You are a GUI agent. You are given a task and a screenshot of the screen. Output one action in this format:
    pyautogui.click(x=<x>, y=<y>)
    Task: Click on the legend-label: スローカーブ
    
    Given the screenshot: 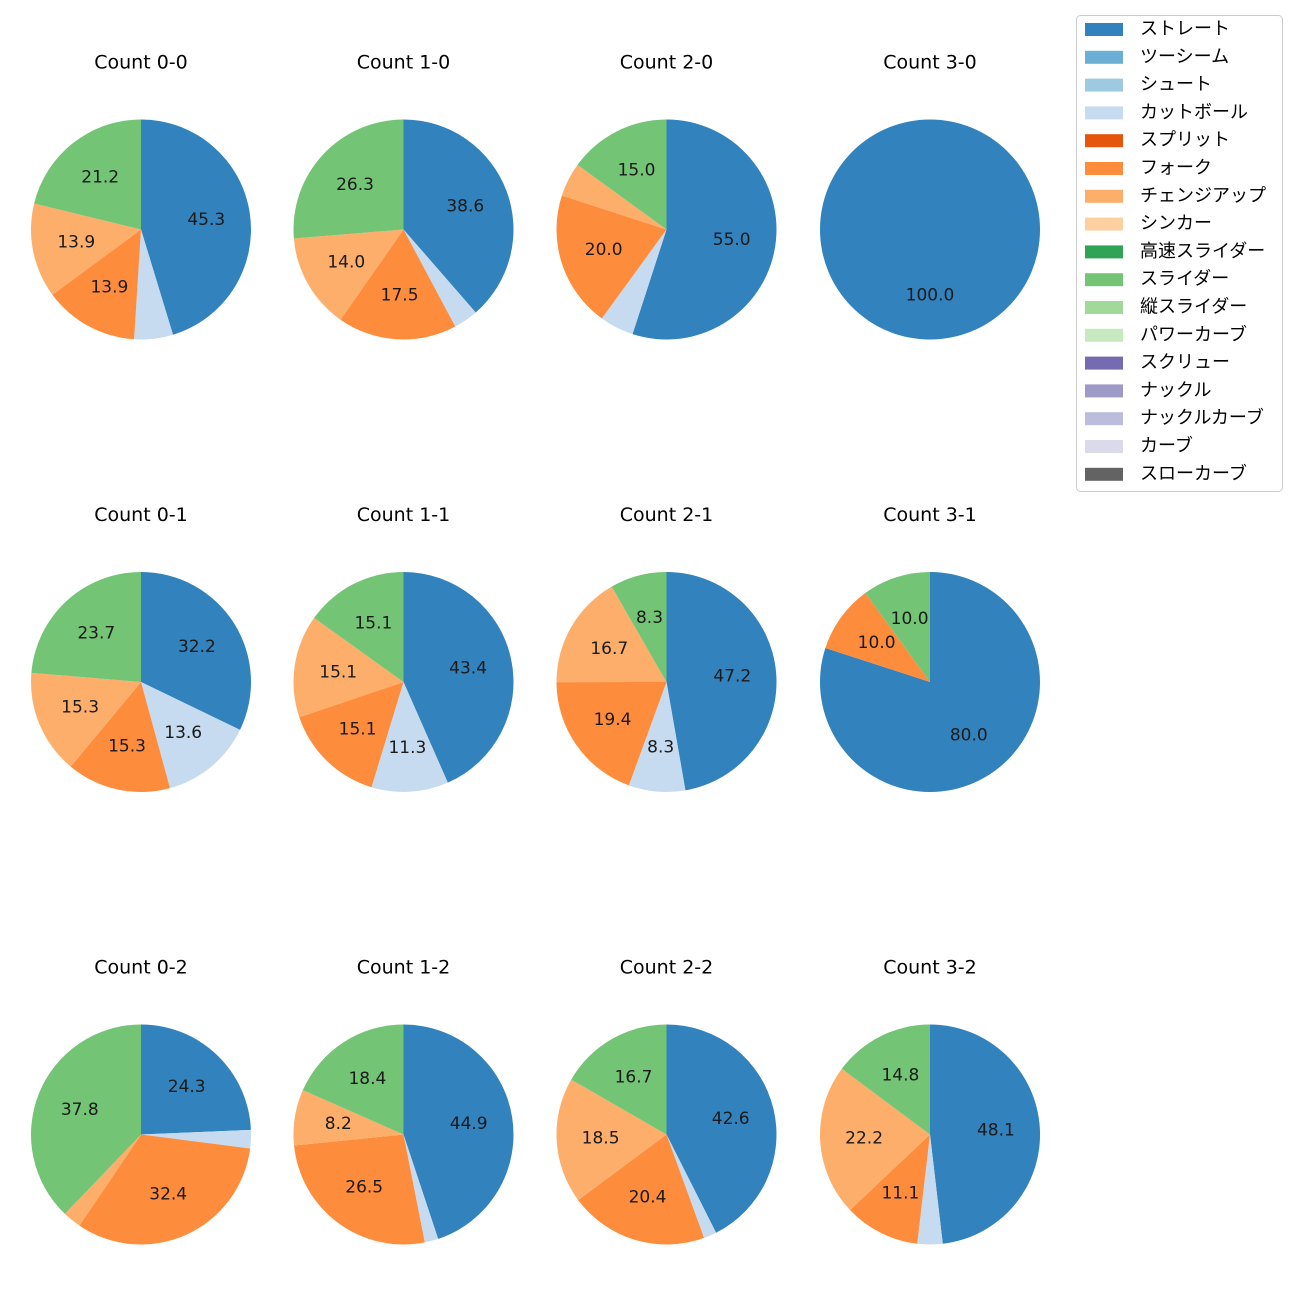 What is the action you would take?
    pyautogui.click(x=1193, y=473)
    